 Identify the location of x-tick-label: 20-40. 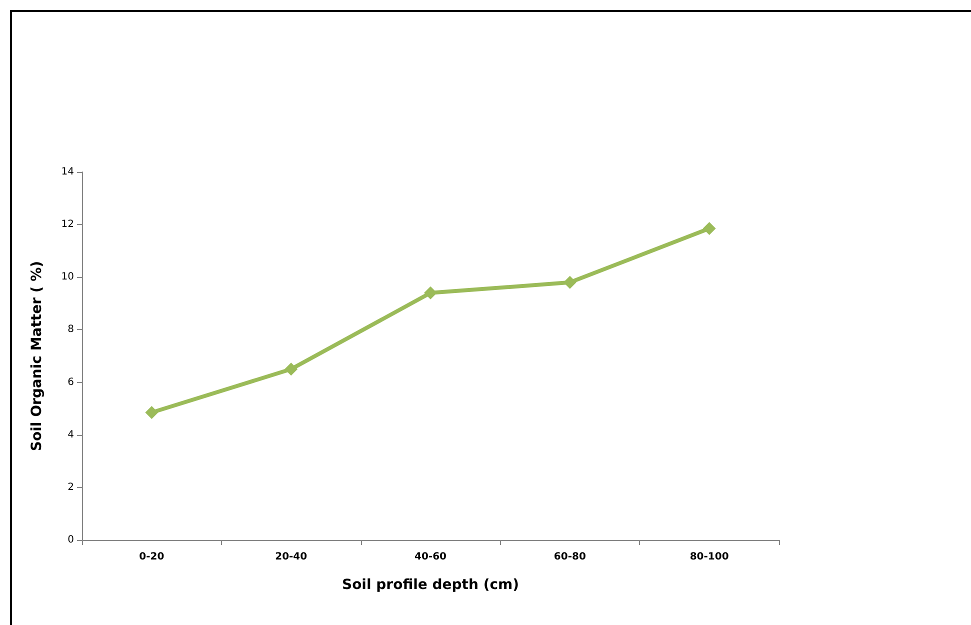
(291, 557).